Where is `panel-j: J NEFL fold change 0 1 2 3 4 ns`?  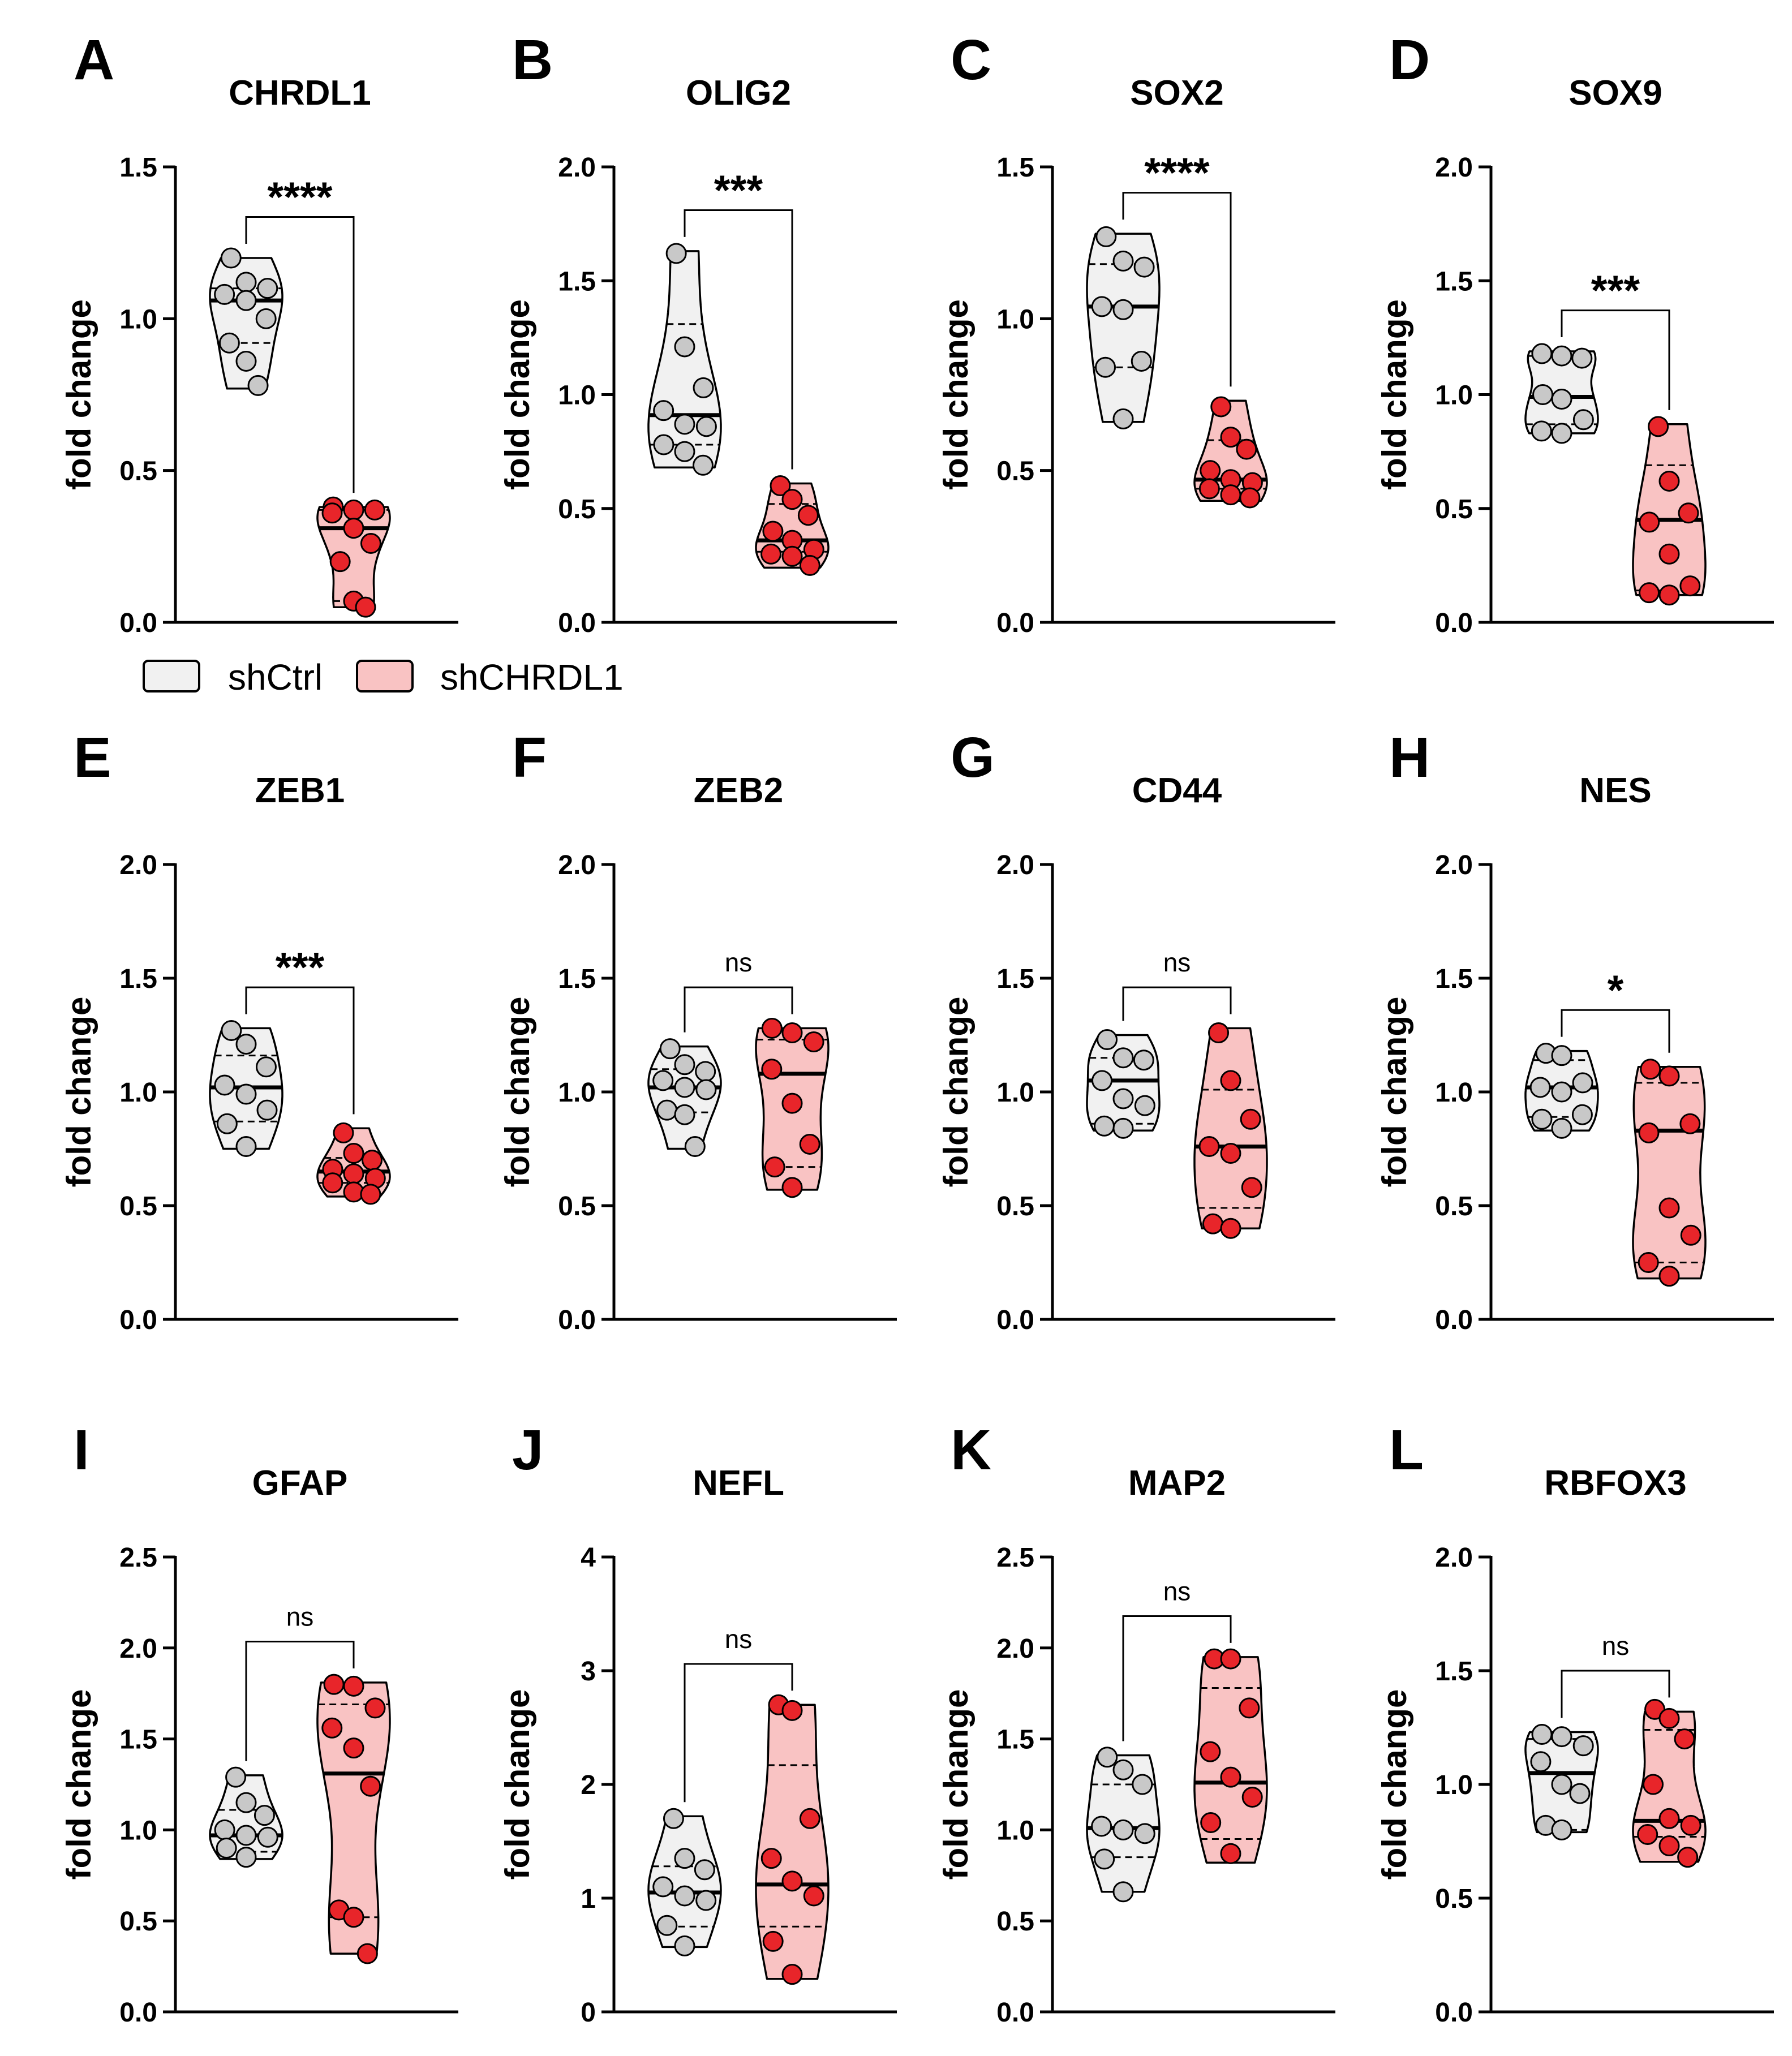 panel-j: J NEFL fold change 0 1 2 3 4 ns is located at coordinates (698, 1723).